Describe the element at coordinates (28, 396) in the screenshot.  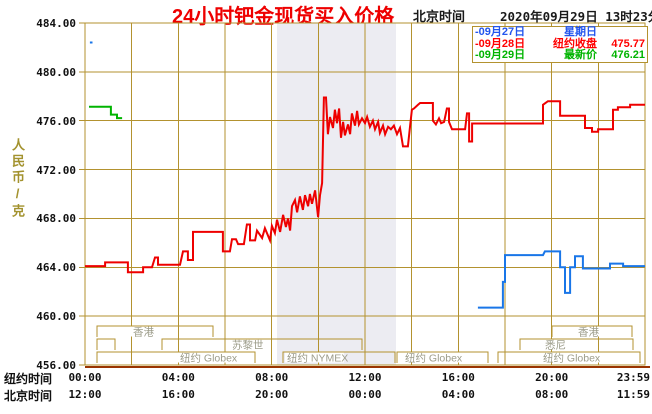
I see `bj-time-row-label: 北京时间` at that location.